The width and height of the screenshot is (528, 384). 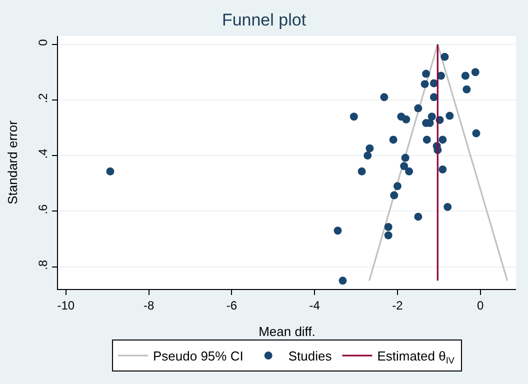 I want to click on y-axis-title: Standard error, so click(x=12, y=162).